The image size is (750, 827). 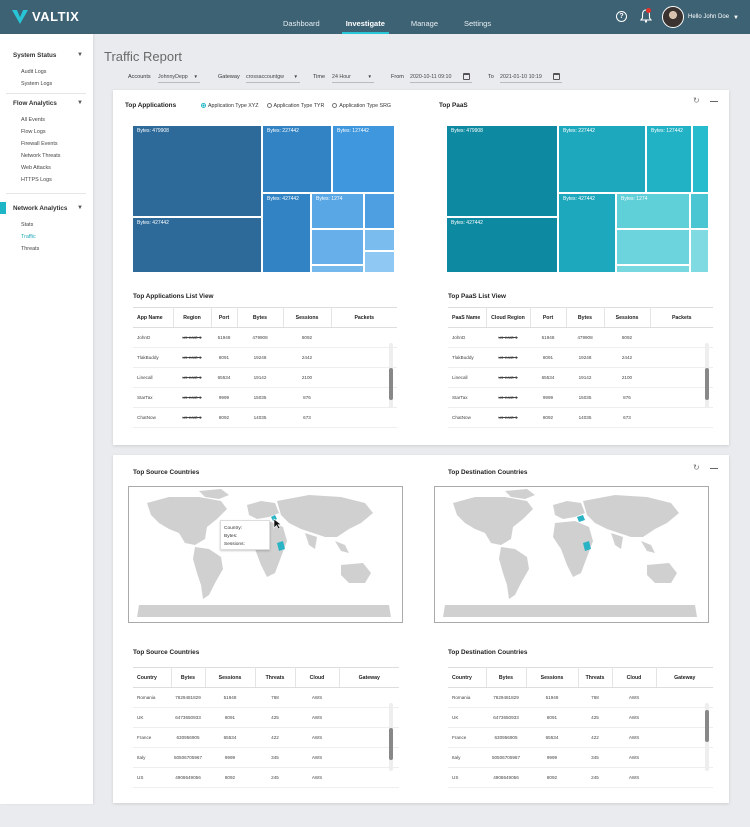 What do you see at coordinates (39, 144) in the screenshot?
I see `sidebar-item-firewall-events: Firewall Events` at bounding box center [39, 144].